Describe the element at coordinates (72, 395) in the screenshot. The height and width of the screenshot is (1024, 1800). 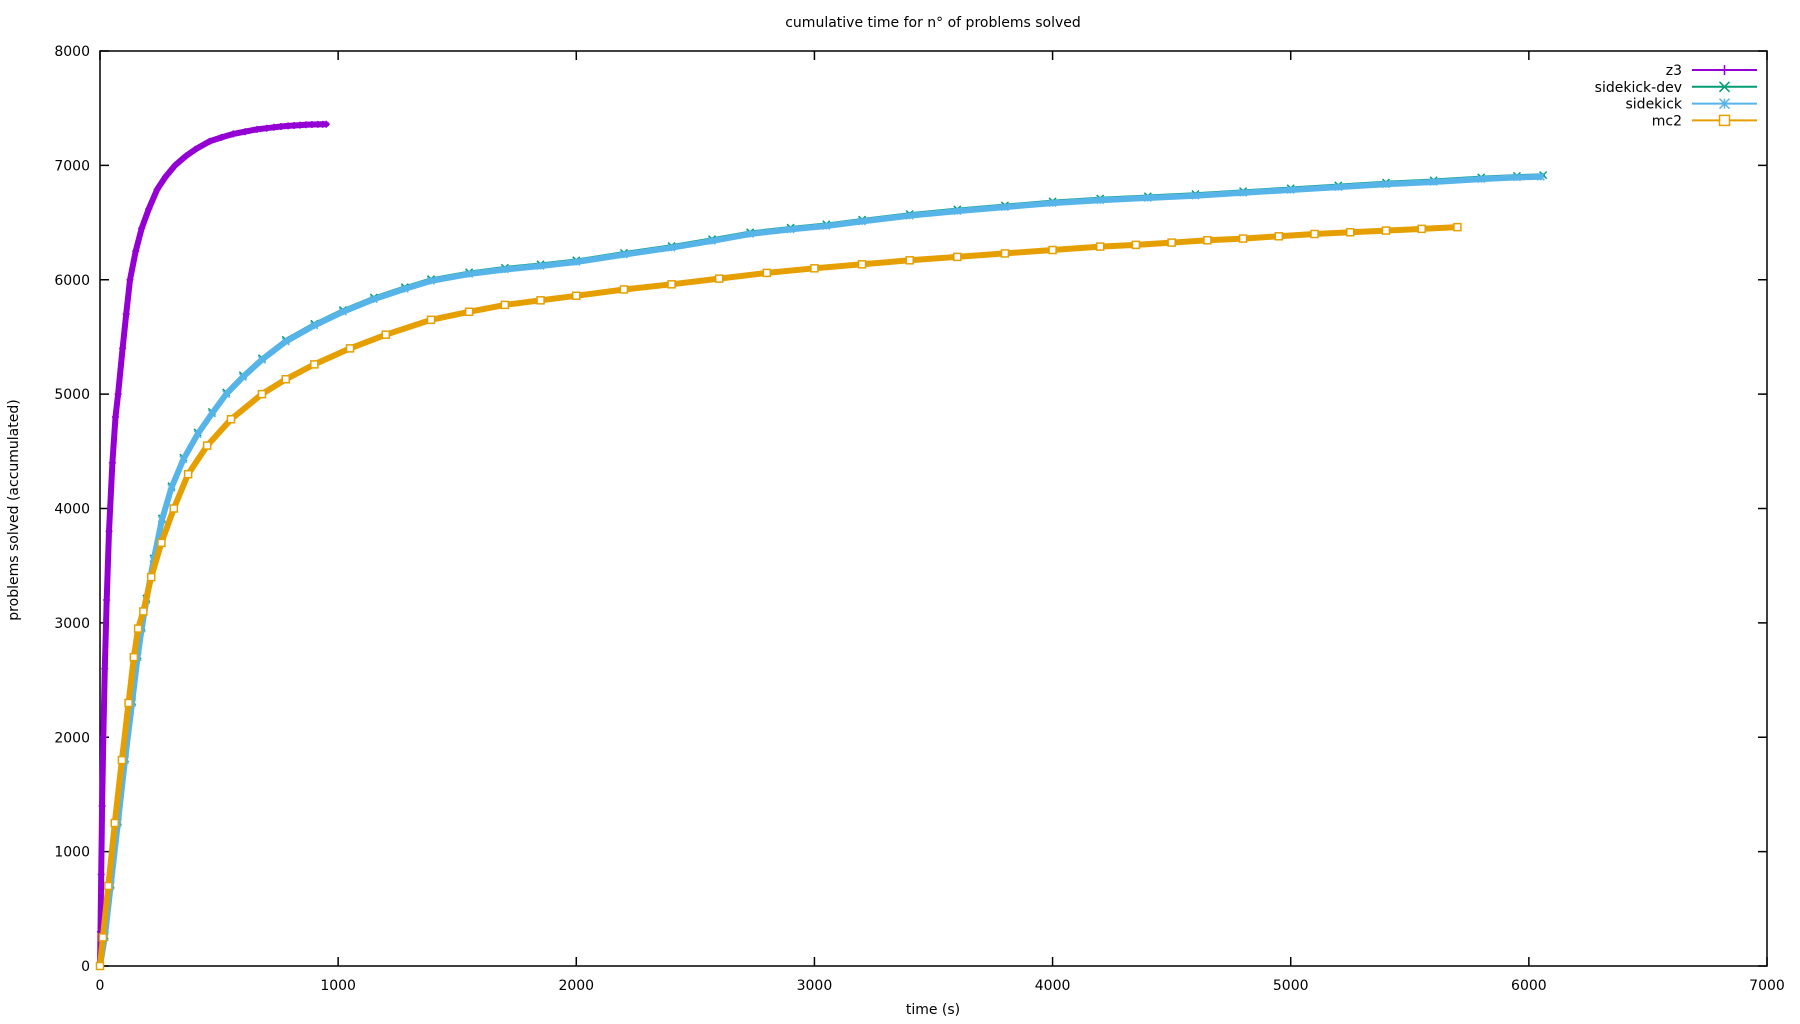
I see `y-tick-label: 5000` at that location.